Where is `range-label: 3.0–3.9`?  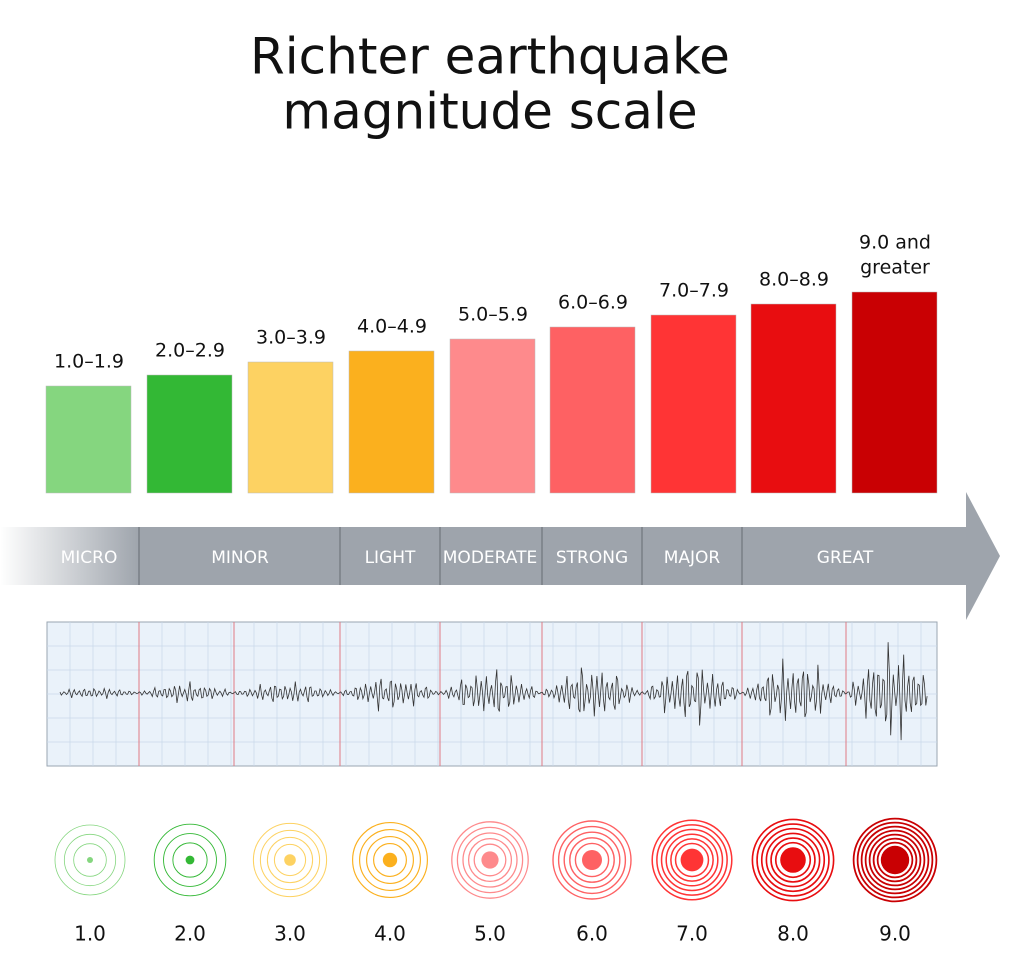 range-label: 3.0–3.9 is located at coordinates (291, 338).